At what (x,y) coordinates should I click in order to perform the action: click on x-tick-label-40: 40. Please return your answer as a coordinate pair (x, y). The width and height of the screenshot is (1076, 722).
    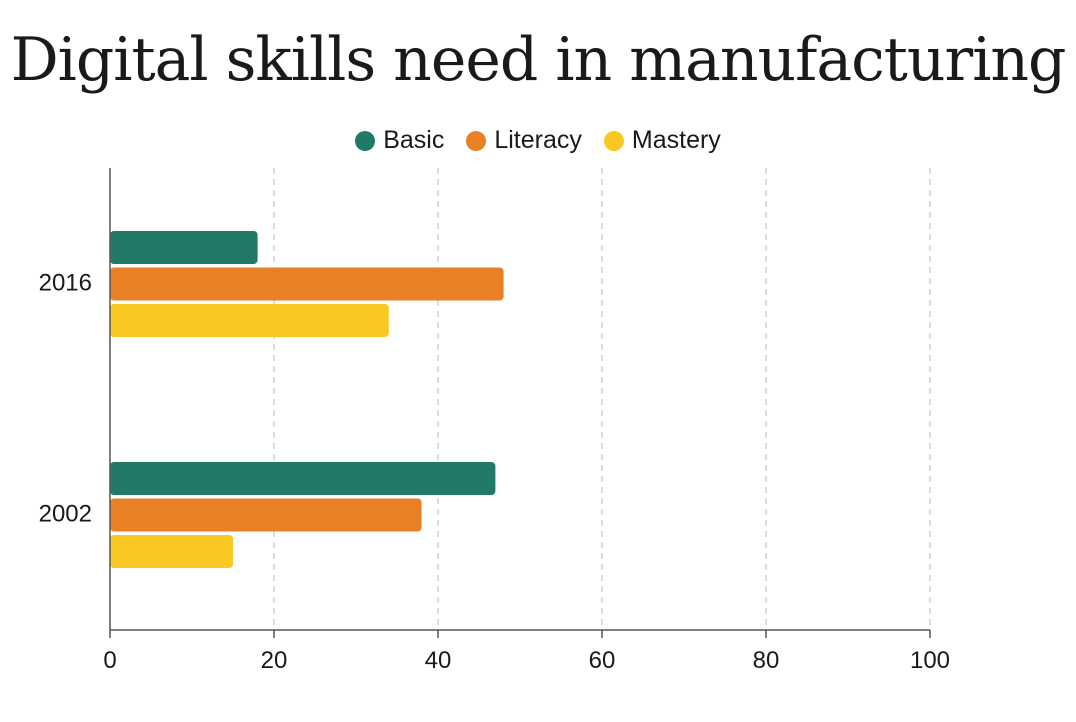
    Looking at the image, I should click on (438, 660).